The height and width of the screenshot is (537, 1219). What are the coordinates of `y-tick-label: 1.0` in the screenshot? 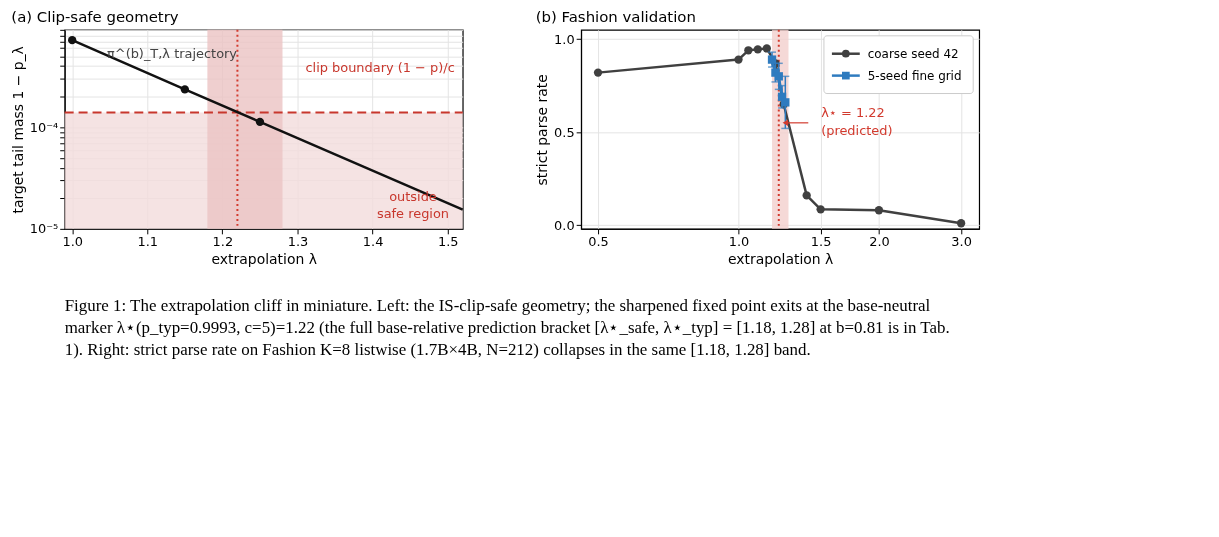 It's located at (564, 39).